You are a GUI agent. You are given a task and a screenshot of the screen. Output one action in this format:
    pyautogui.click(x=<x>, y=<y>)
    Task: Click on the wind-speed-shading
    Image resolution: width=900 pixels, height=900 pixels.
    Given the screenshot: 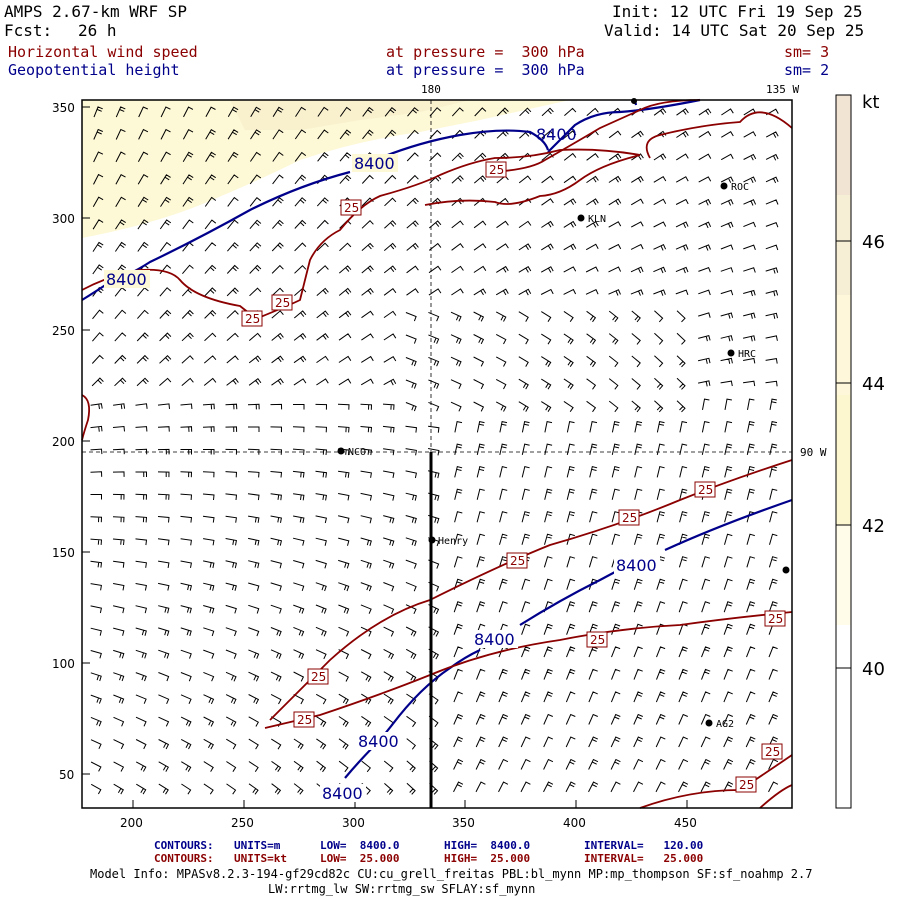 What is the action you would take?
    pyautogui.click(x=326, y=169)
    